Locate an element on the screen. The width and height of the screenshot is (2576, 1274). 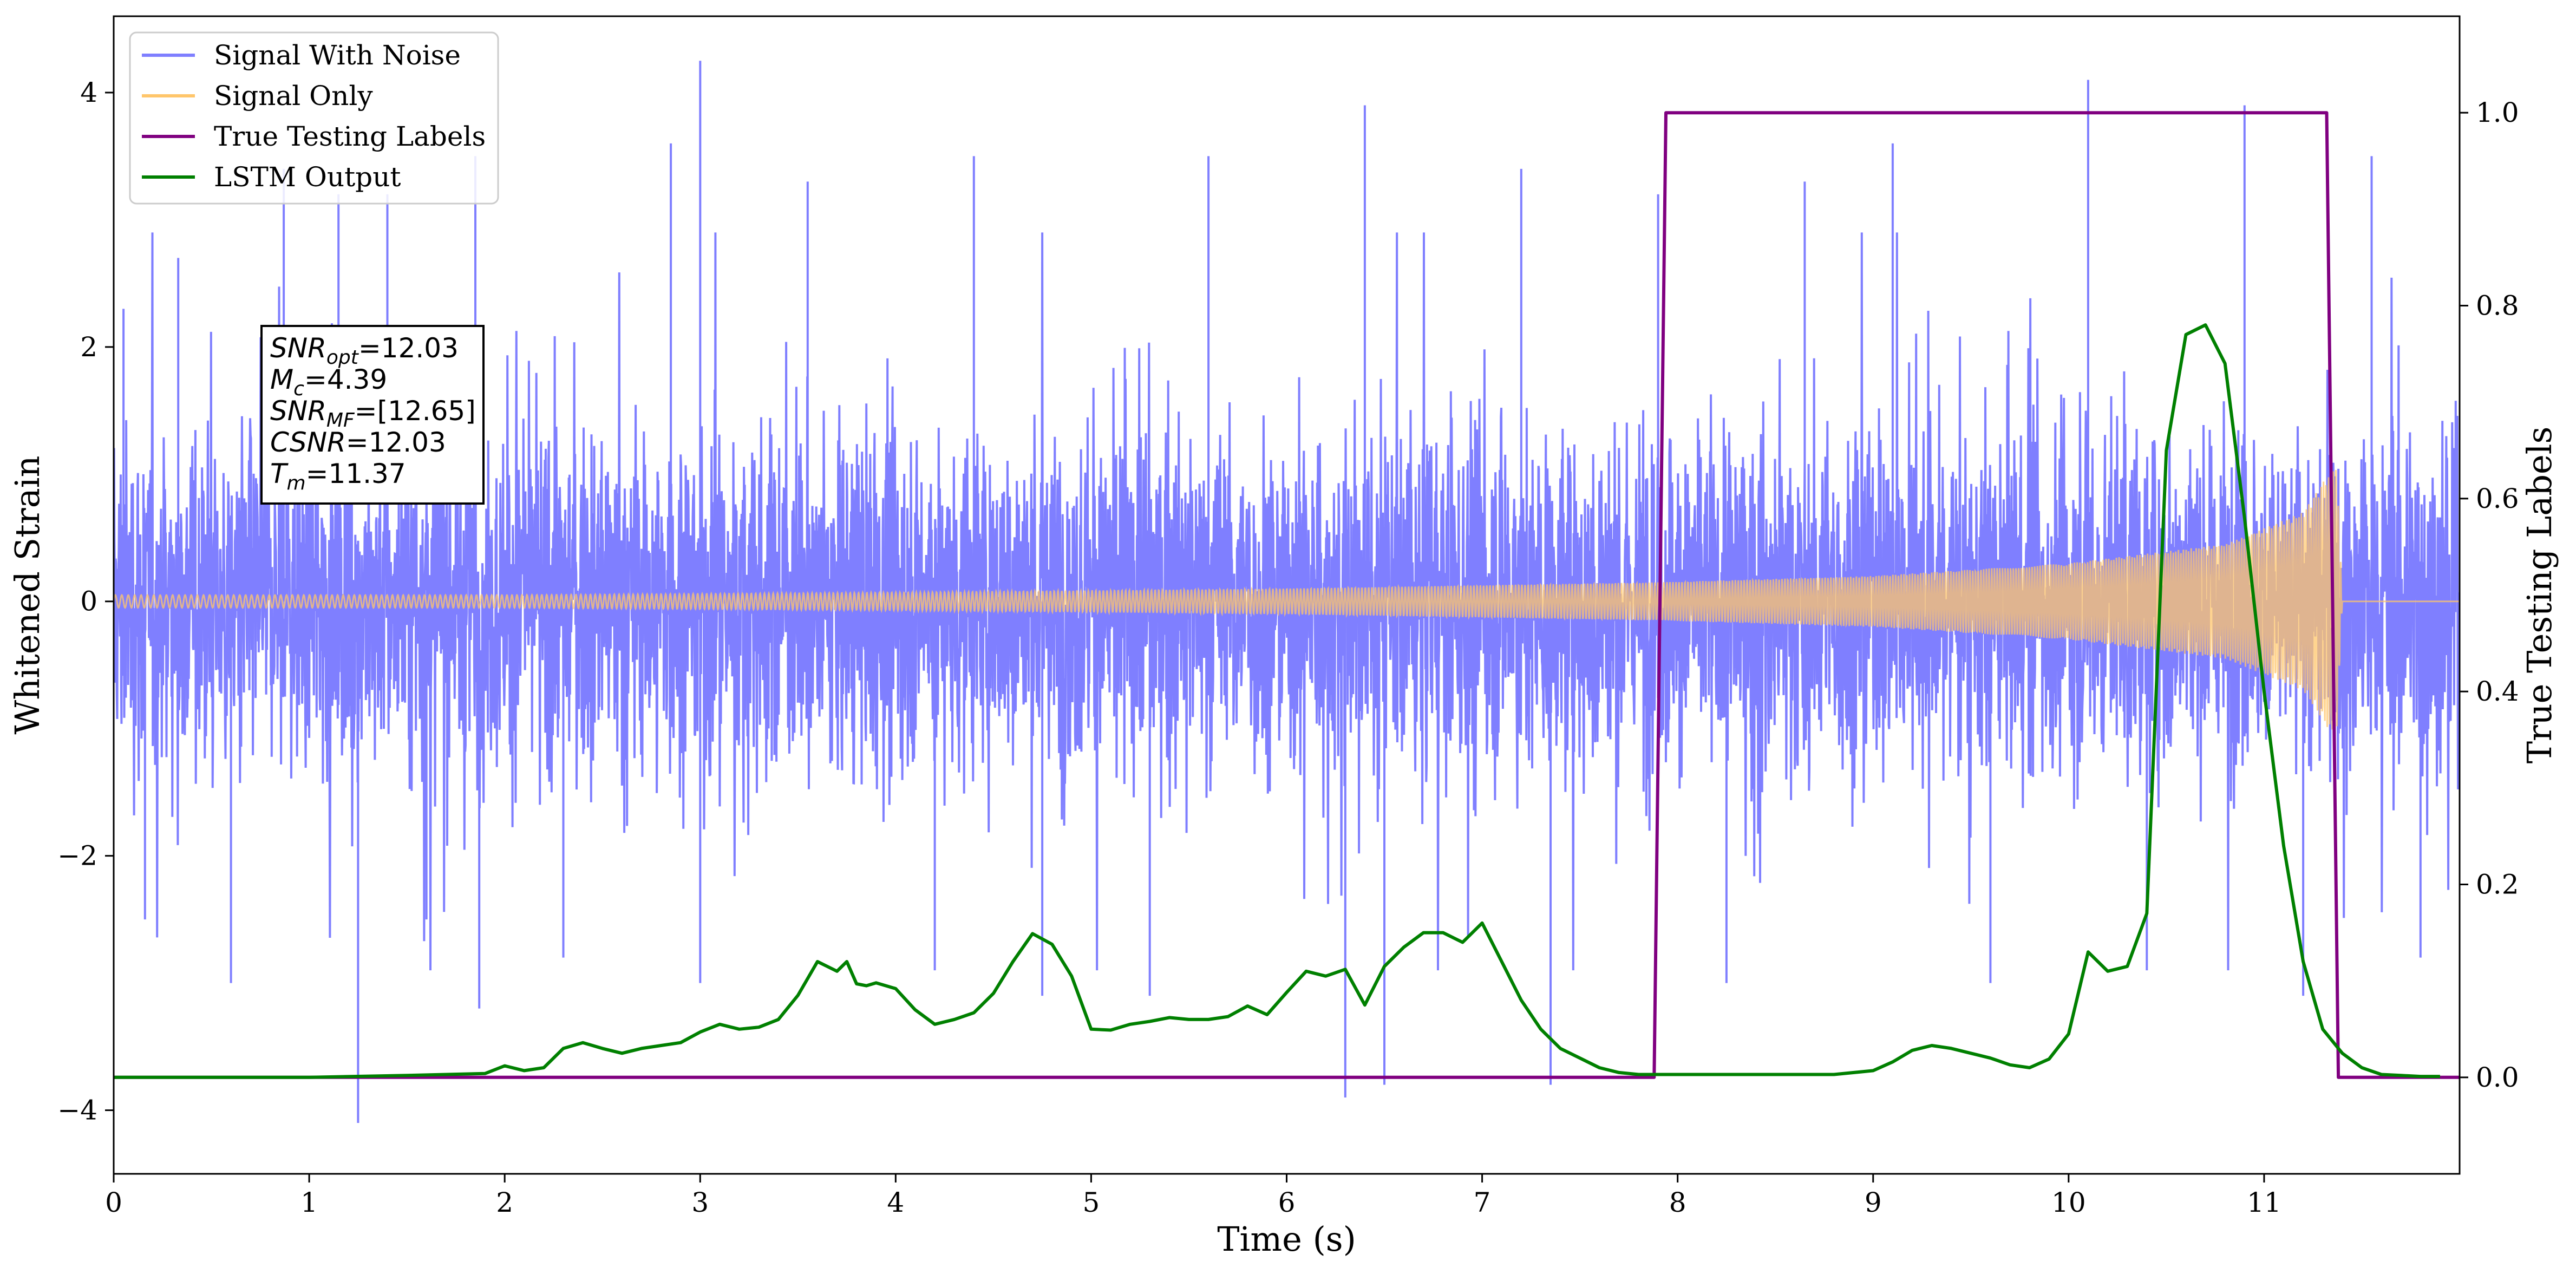
annotation-line: Tm=11.37 is located at coordinates (338, 476).